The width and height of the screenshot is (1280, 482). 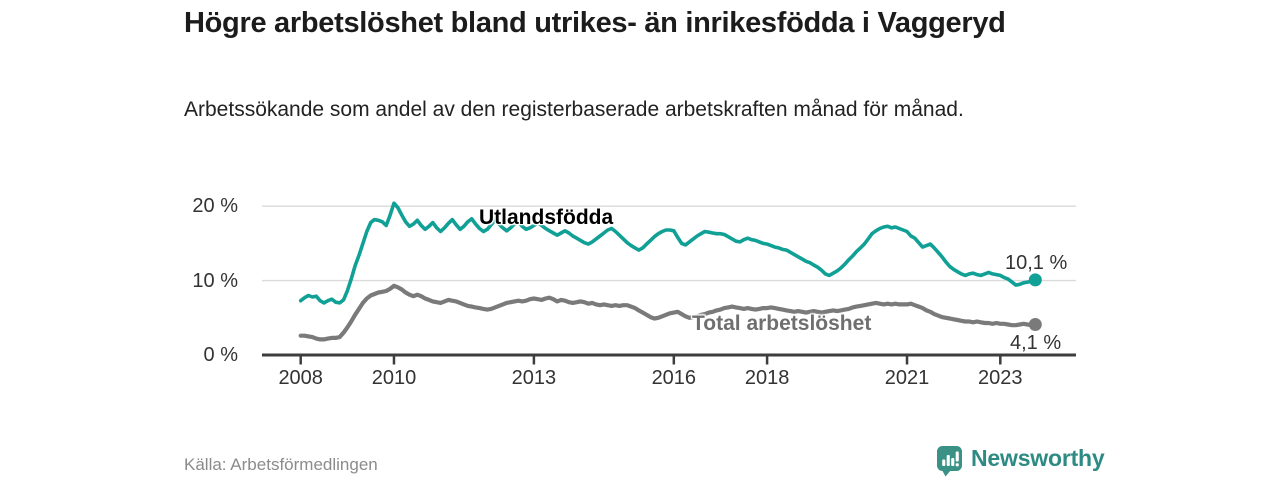 I want to click on y-tick-label: 10 %, so click(x=215, y=280).